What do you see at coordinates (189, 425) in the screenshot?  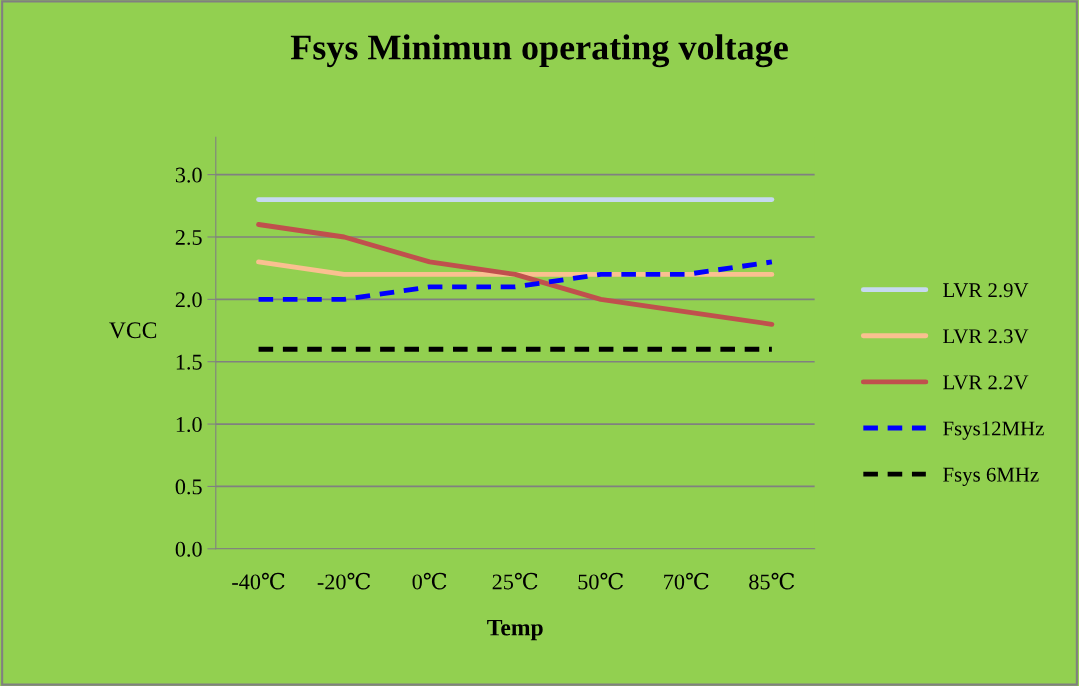 I see `y-tick-label: 1.0` at bounding box center [189, 425].